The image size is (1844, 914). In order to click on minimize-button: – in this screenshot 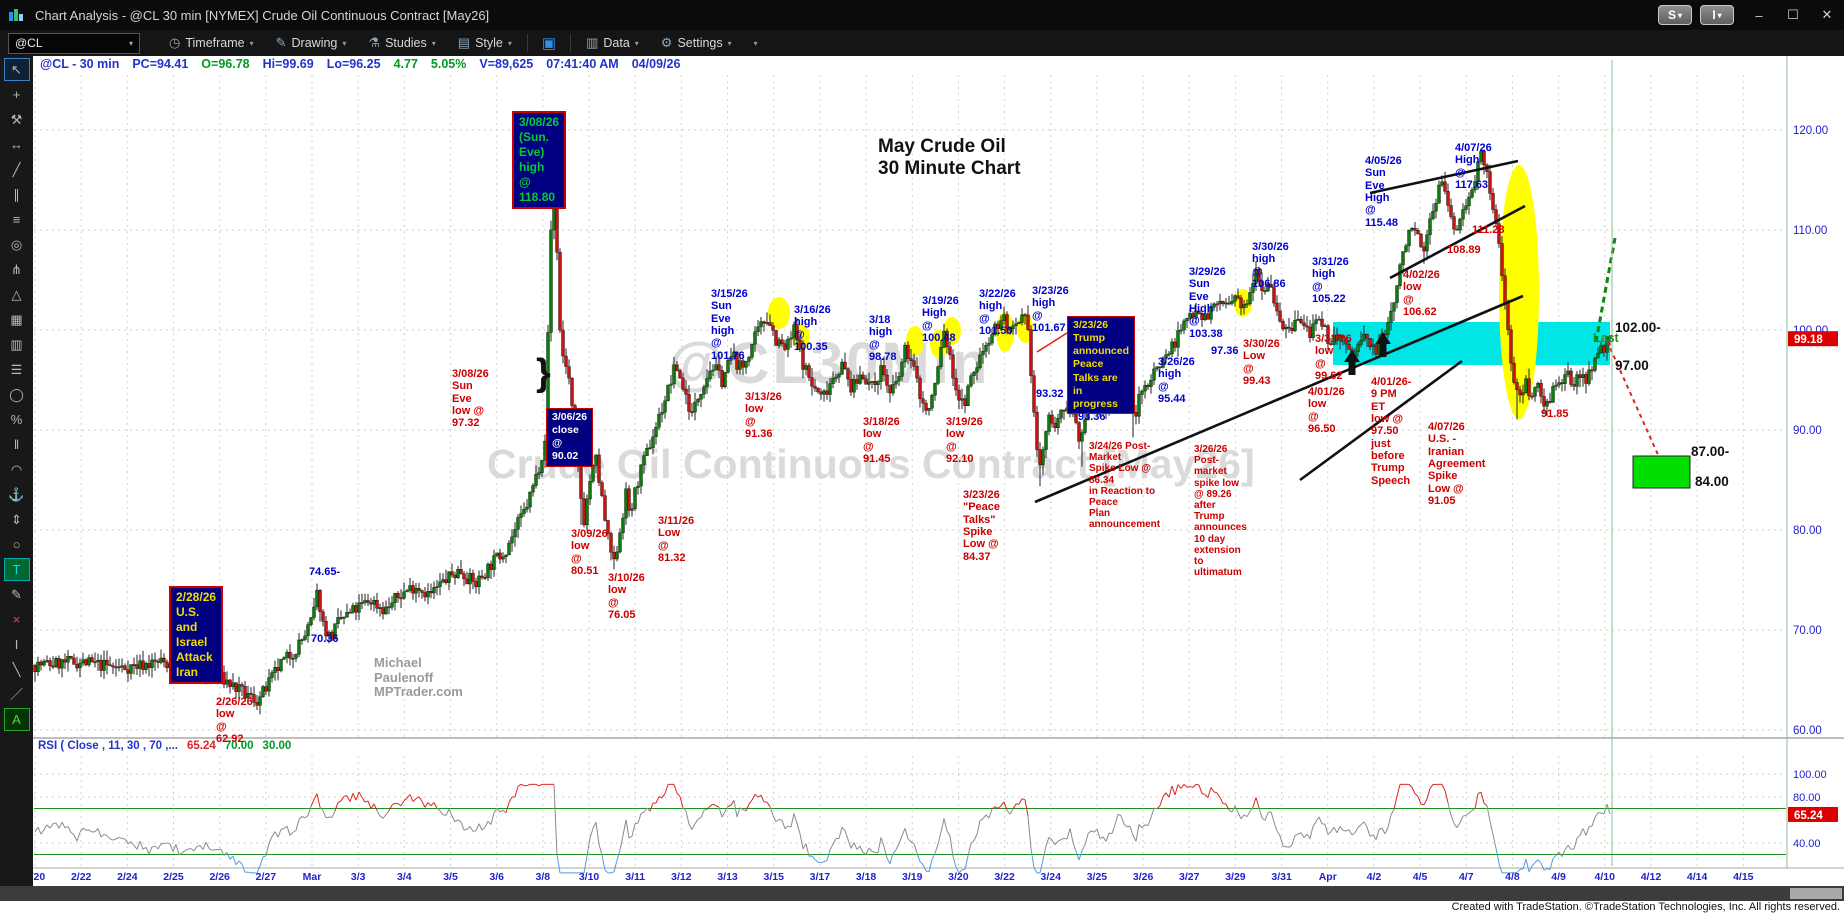, I will do `click(1759, 15)`.